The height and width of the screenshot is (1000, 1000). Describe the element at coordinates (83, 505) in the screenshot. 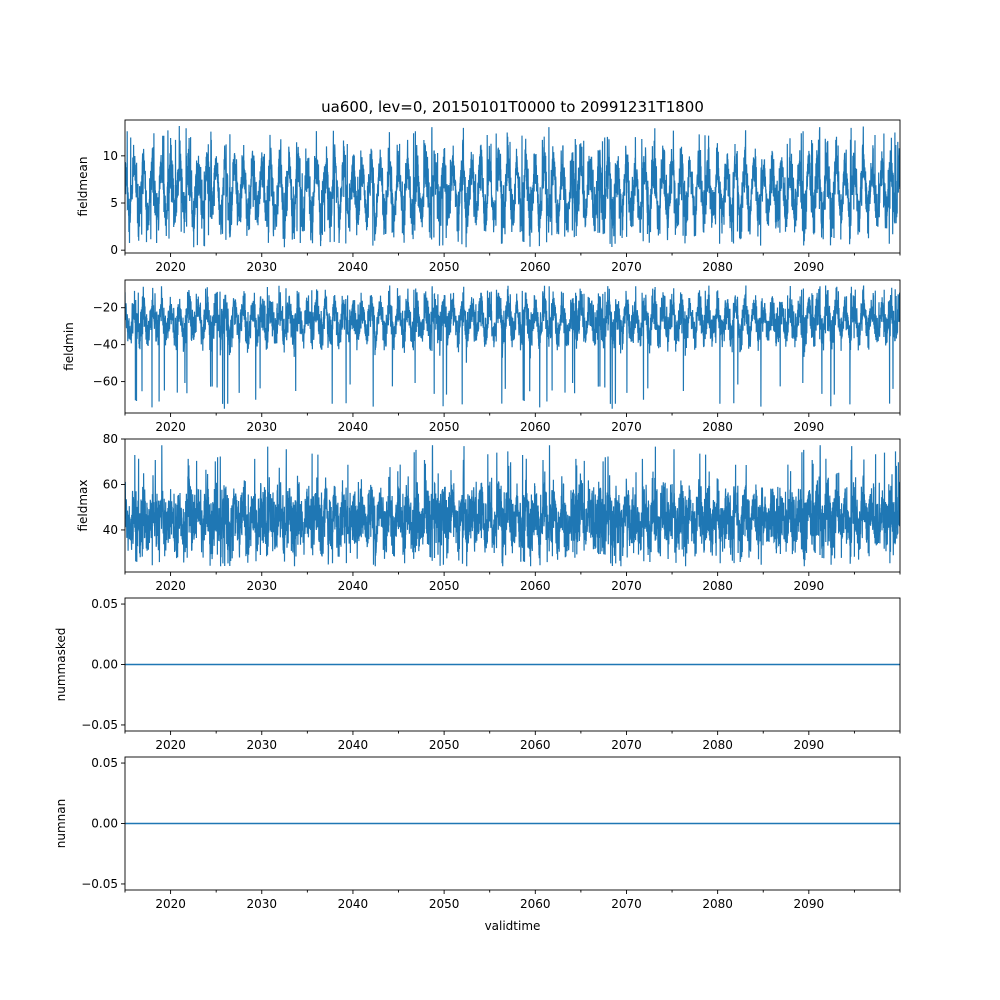

I see `y-axis-label: fieldmax` at that location.